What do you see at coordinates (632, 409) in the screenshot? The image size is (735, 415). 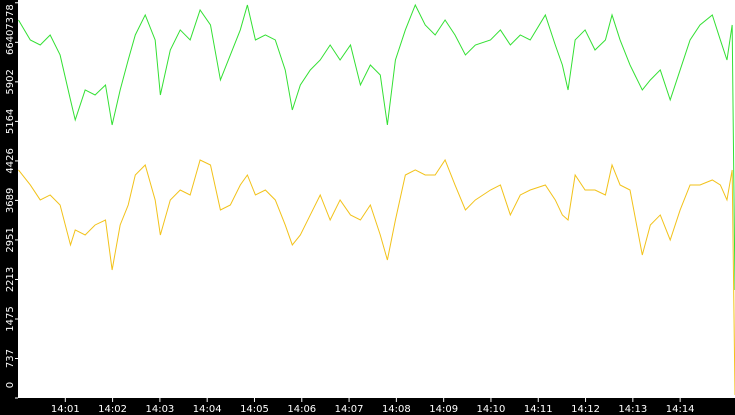 I see `x-tick-label: 14:13` at bounding box center [632, 409].